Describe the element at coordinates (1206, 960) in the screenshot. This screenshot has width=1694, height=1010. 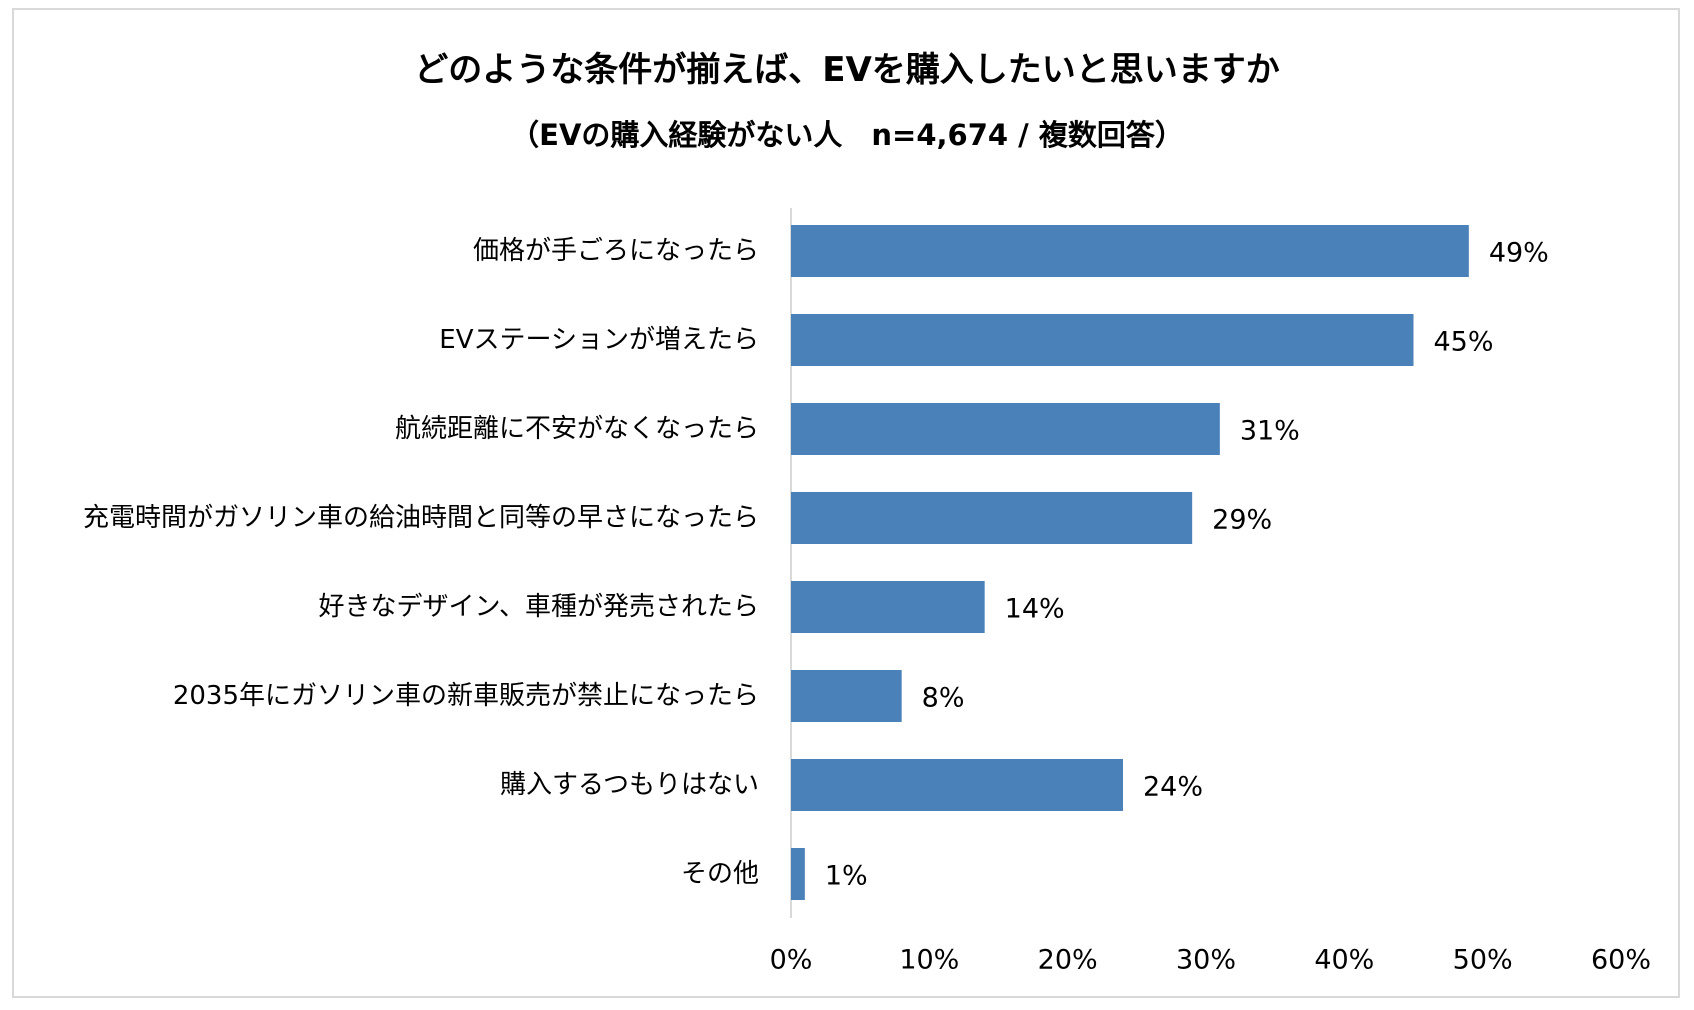
I see `x-tick-label: 30%` at that location.